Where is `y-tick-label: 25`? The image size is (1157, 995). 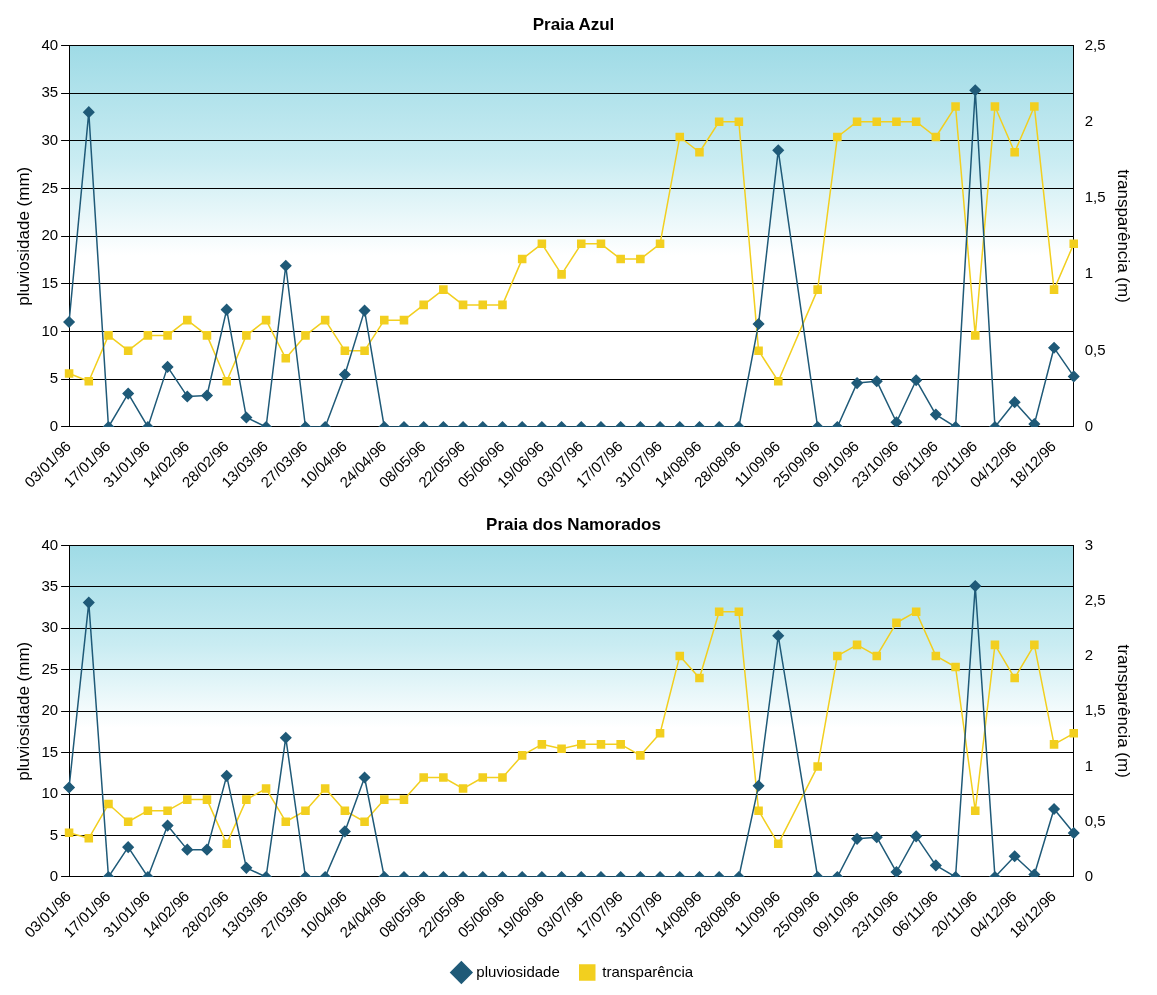
y-tick-label: 25 is located at coordinates (50, 187).